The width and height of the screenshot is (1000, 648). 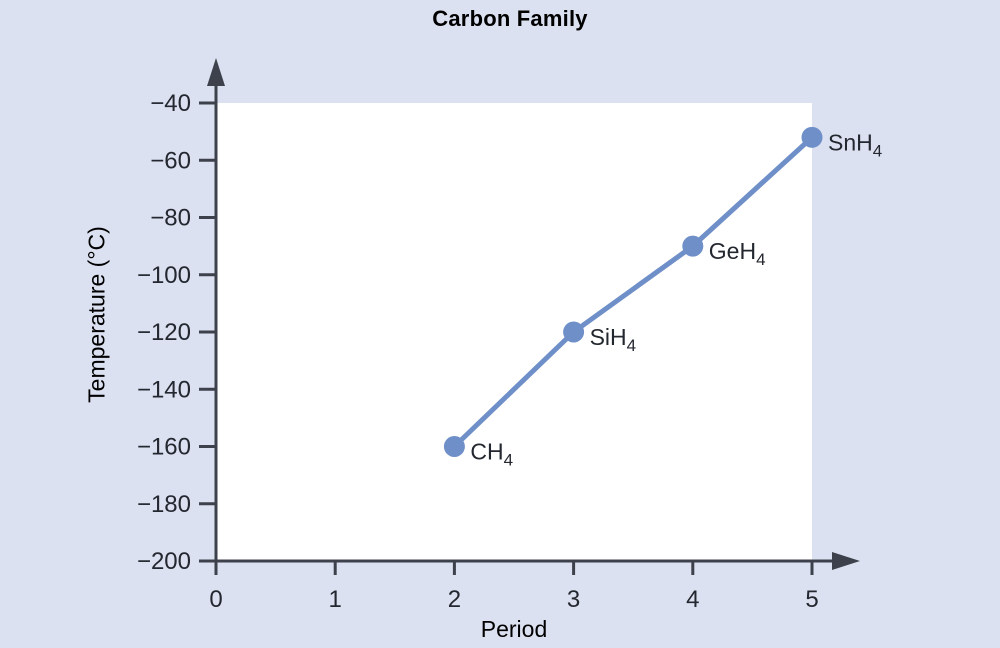 What do you see at coordinates (170, 160) in the screenshot?
I see `y-tick-label: −60` at bounding box center [170, 160].